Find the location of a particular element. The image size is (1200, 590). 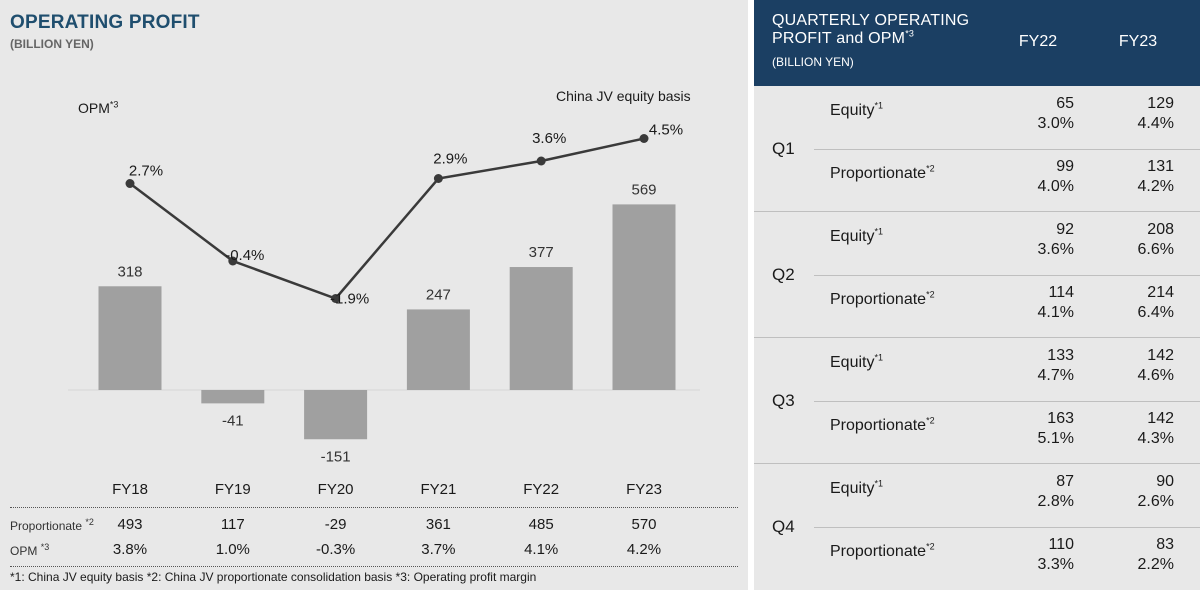

fy22-opm: 3.0% is located at coordinates (1055, 123).